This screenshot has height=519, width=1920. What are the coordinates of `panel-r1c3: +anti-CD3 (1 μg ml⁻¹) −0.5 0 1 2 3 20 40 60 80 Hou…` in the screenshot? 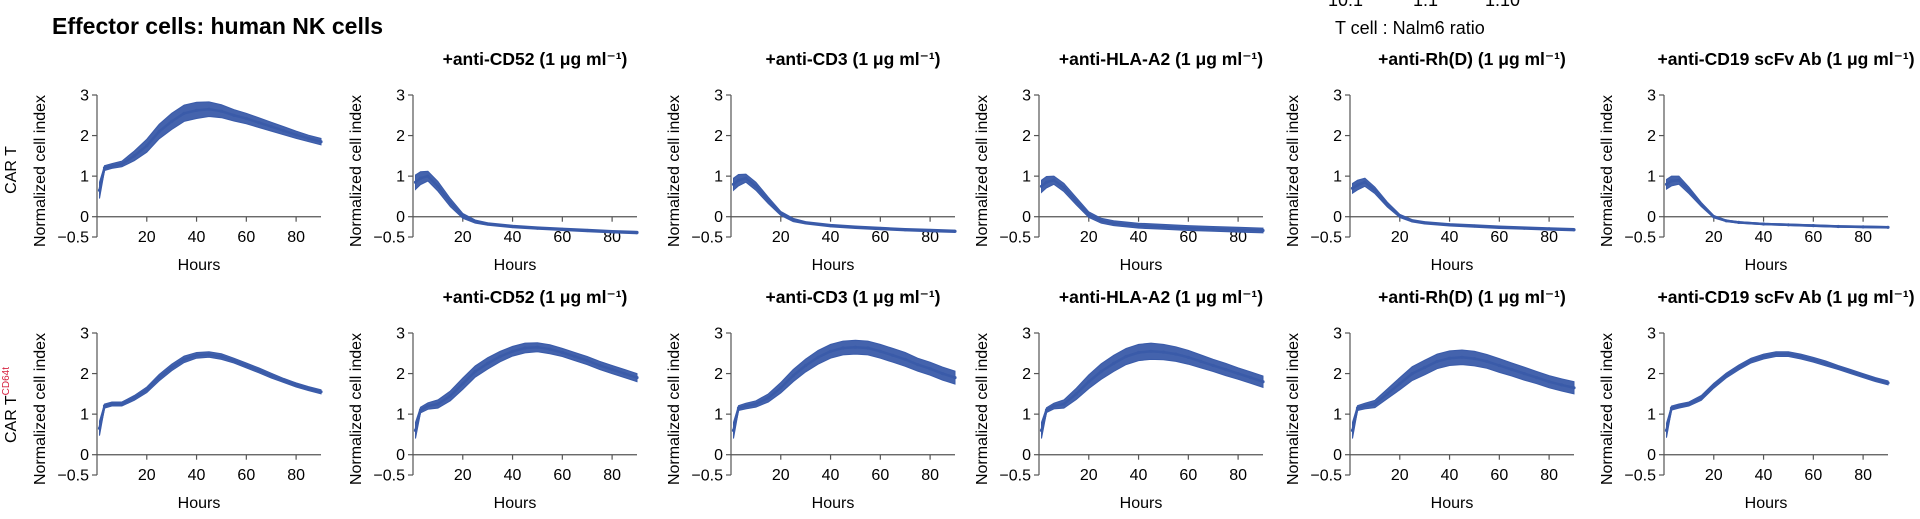 It's located at (811, 161).